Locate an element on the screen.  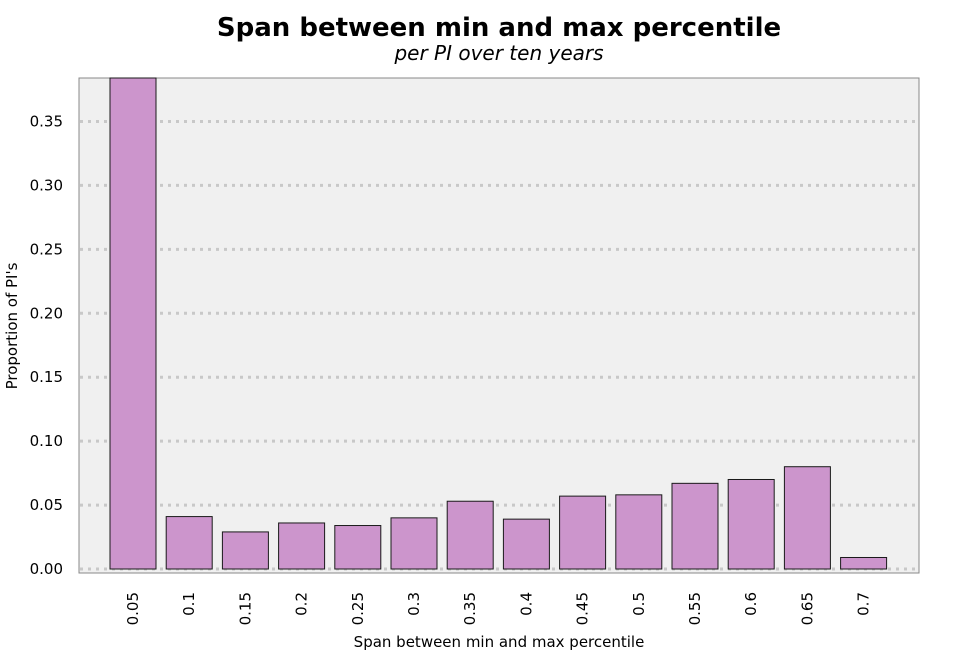
x-tick-label: 0.4 is located at coordinates (526, 604).